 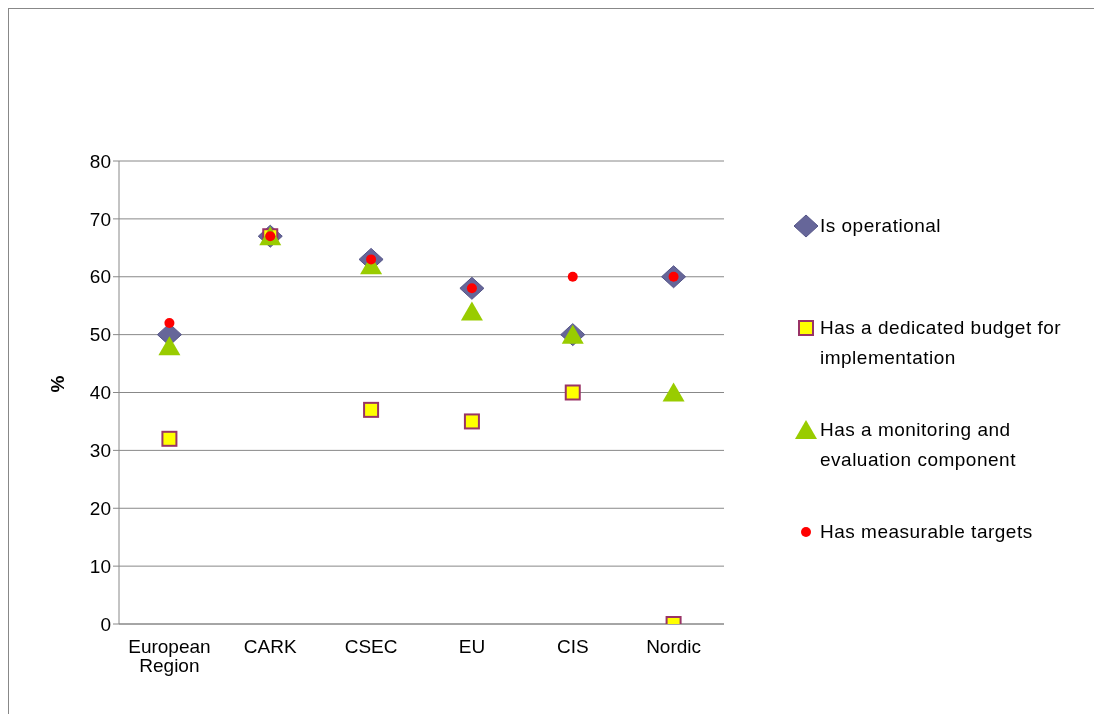 I want to click on legend-label: Has a dedicated budget for implementation, so click(x=941, y=343).